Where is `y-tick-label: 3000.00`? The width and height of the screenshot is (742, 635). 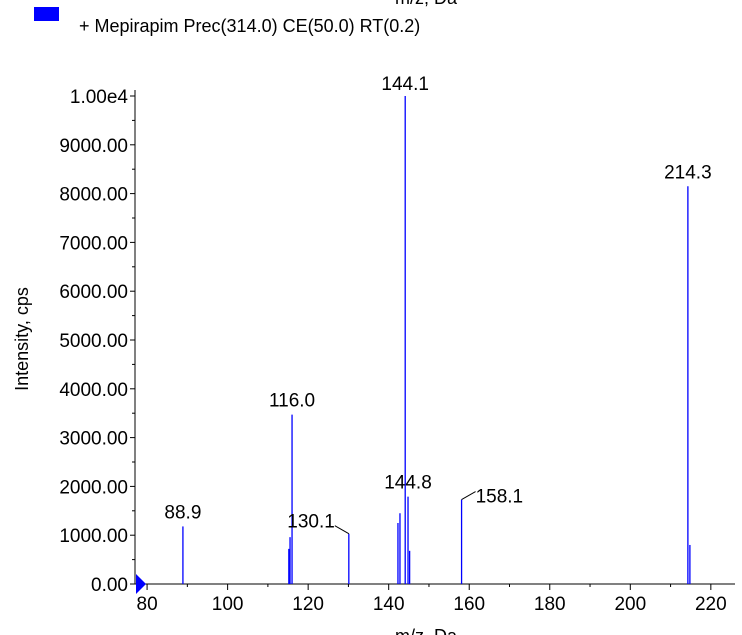 y-tick-label: 3000.00 is located at coordinates (93, 439).